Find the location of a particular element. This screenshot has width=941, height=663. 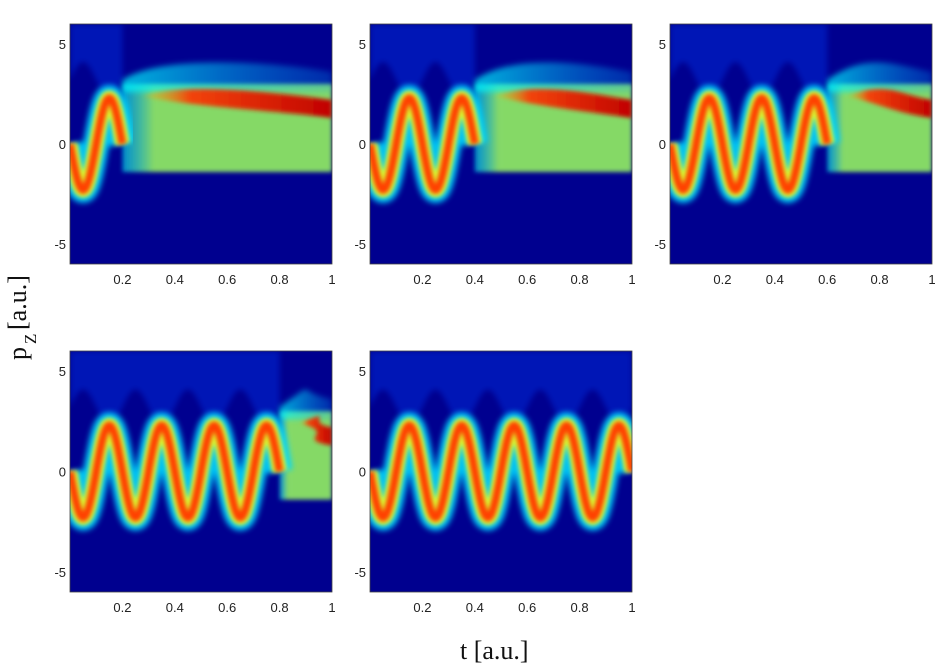

y-axis-label-unit: [a.u.] is located at coordinates (17, 302).